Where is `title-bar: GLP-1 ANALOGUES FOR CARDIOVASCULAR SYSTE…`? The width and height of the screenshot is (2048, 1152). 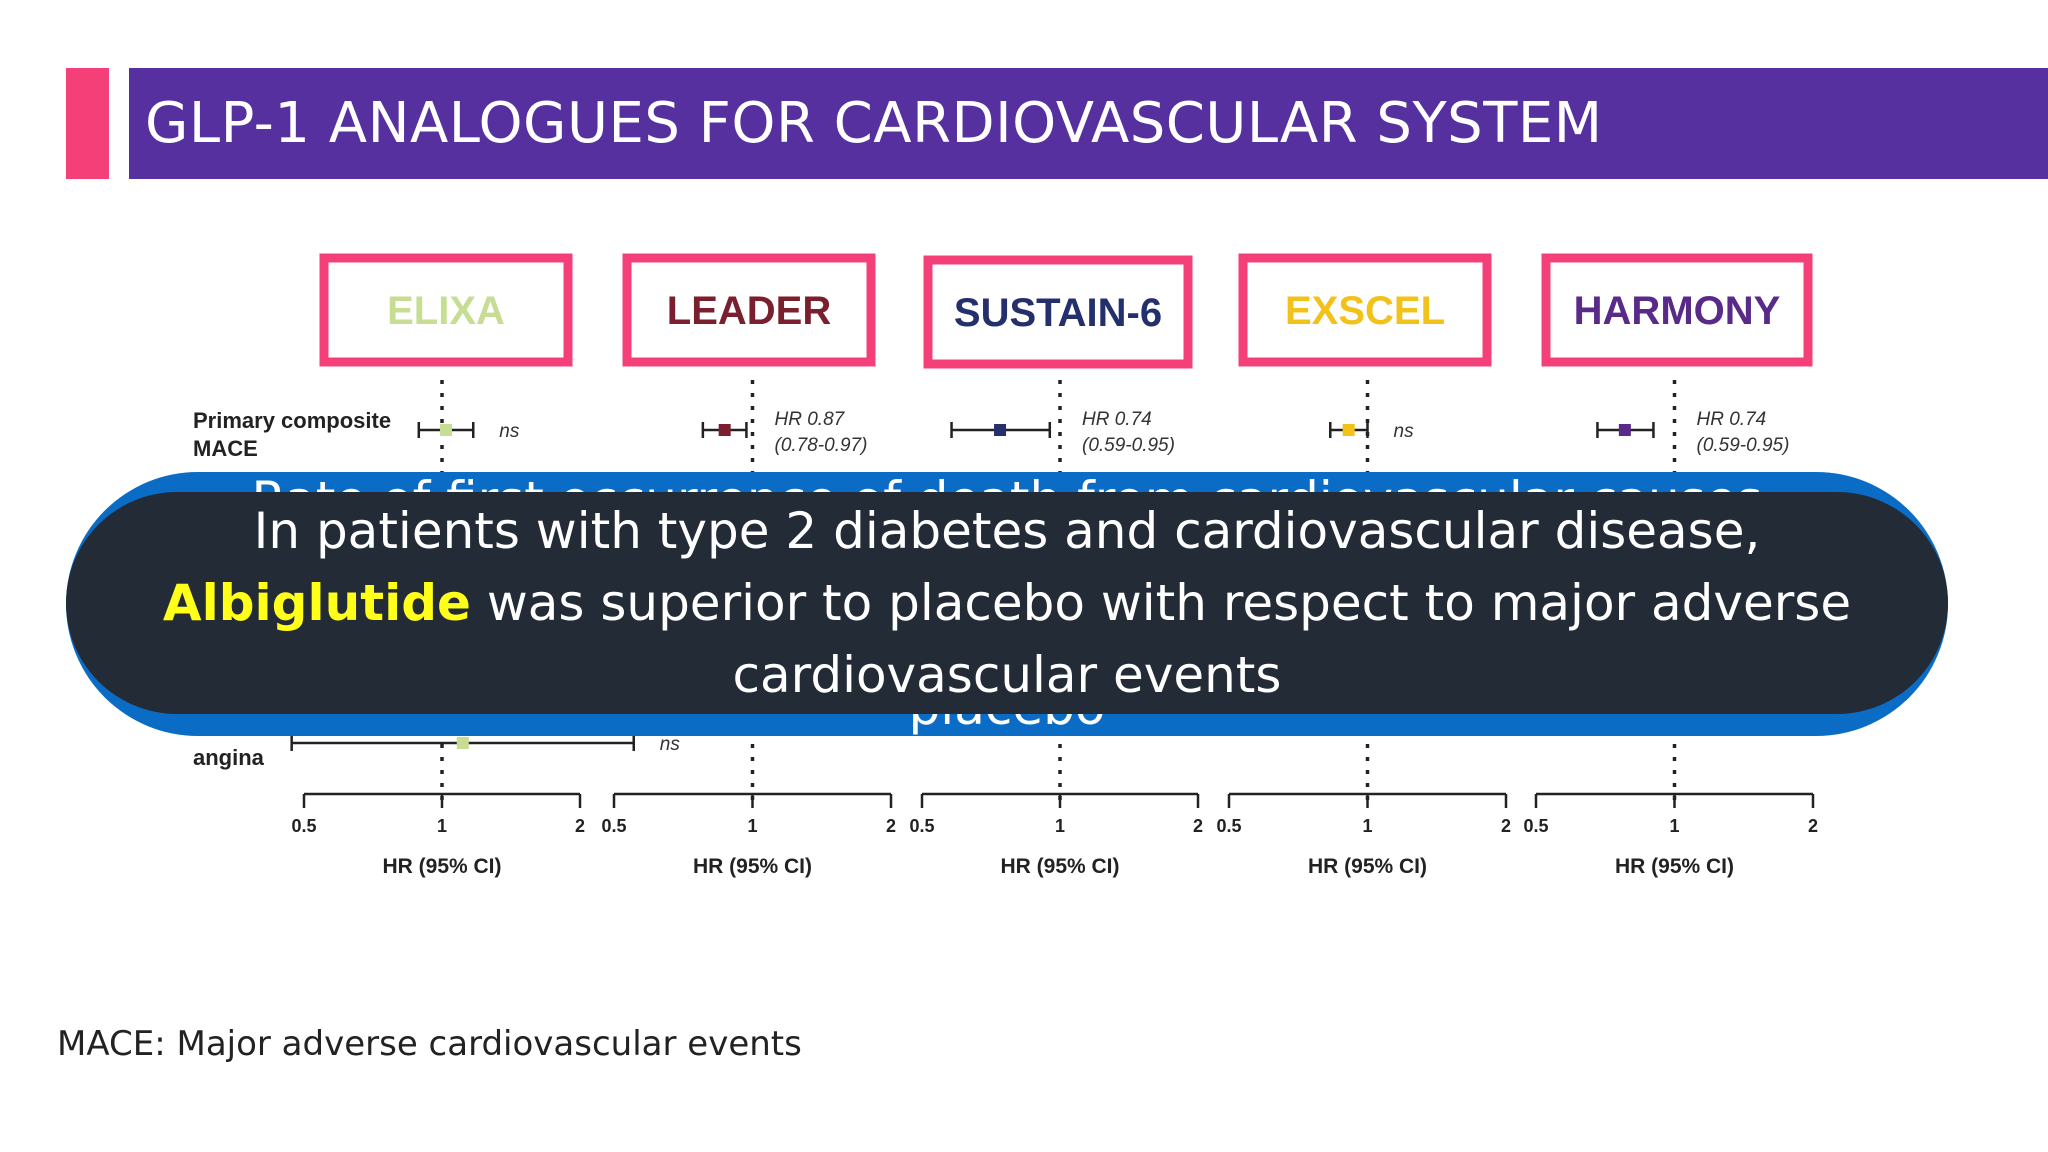 title-bar: GLP-1 ANALOGUES FOR CARDIOVASCULAR SYSTE… is located at coordinates (1088, 123).